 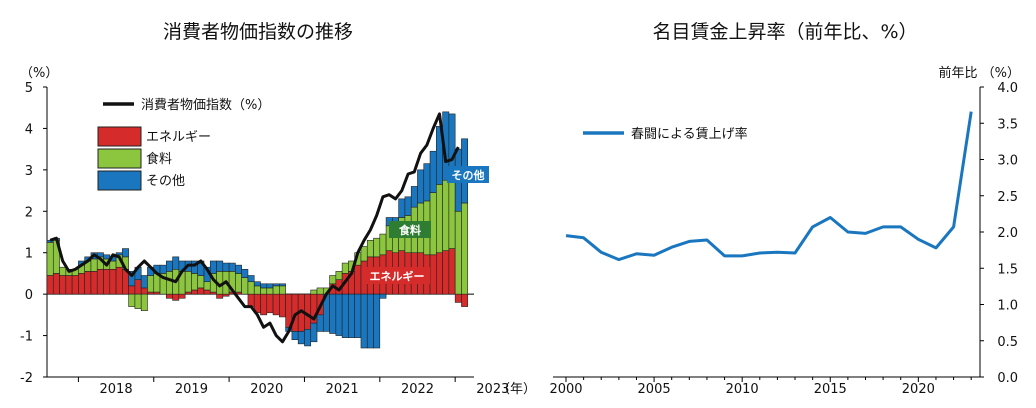 I want to click on left-x-tick-label: 2020, so click(x=266, y=389).